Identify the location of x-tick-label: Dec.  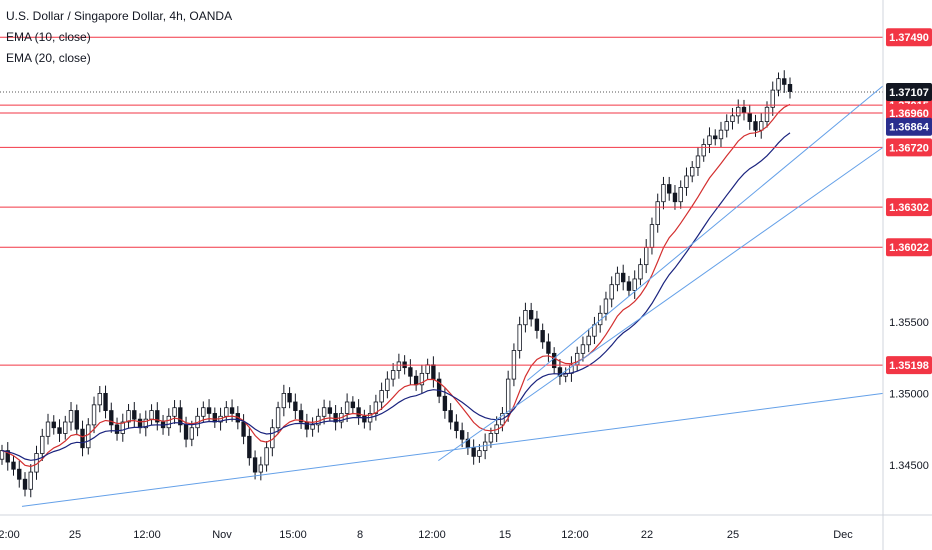
(843, 535).